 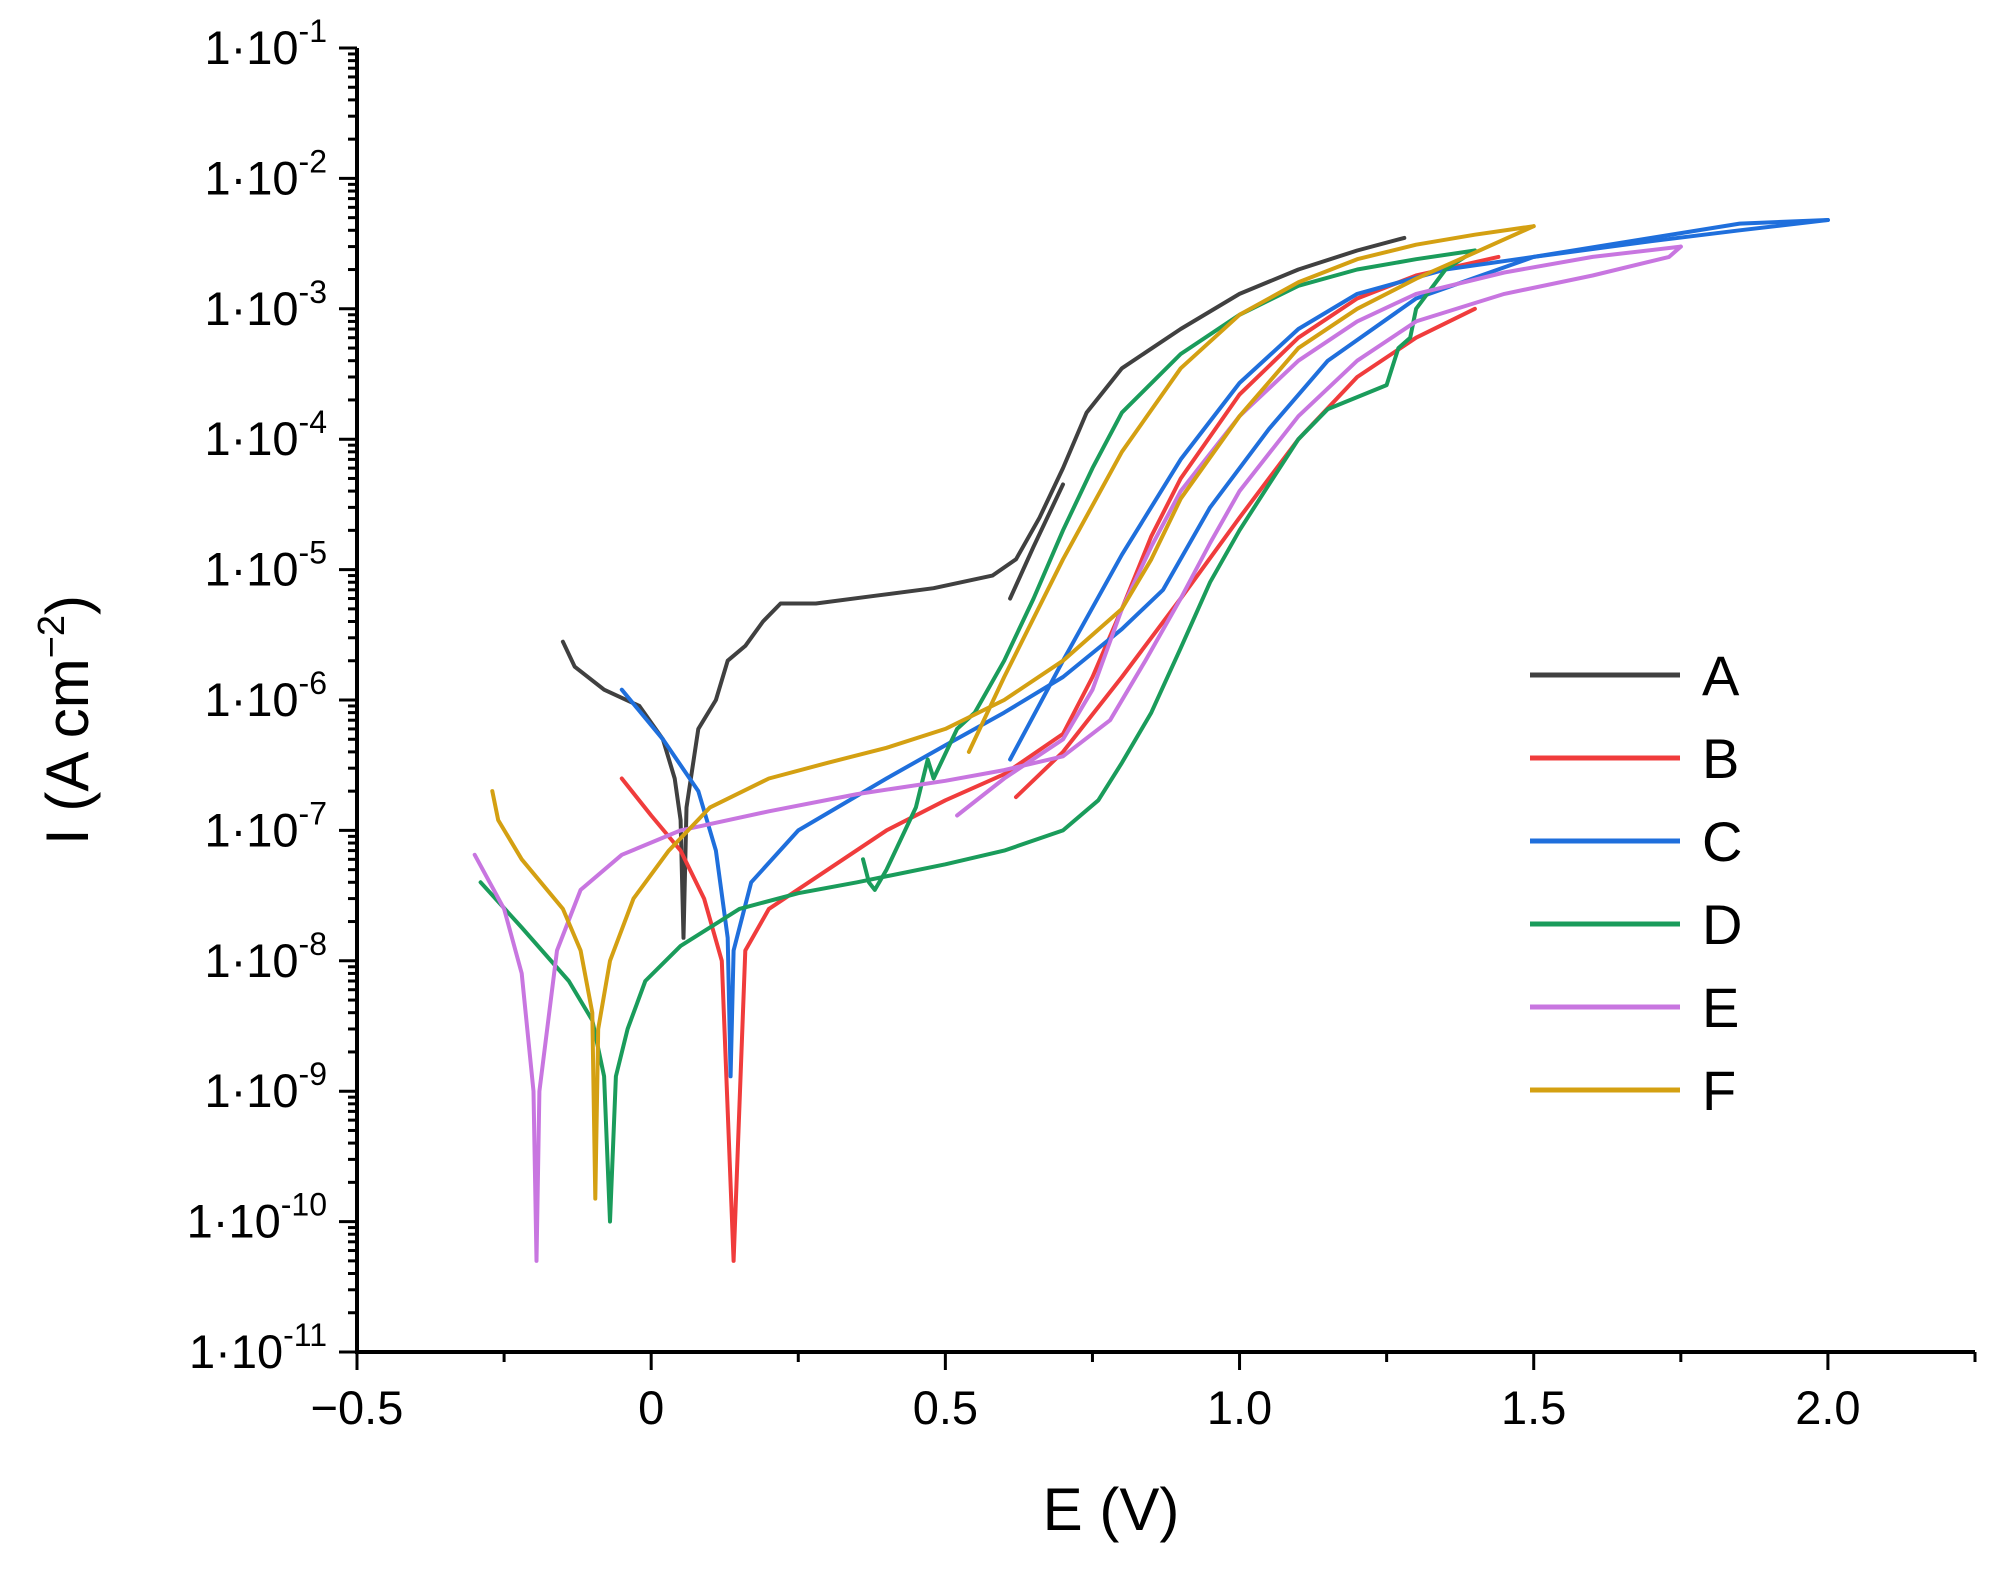 I want to click on y-tick-label: 1·10⁻⁵, so click(x=265, y=565).